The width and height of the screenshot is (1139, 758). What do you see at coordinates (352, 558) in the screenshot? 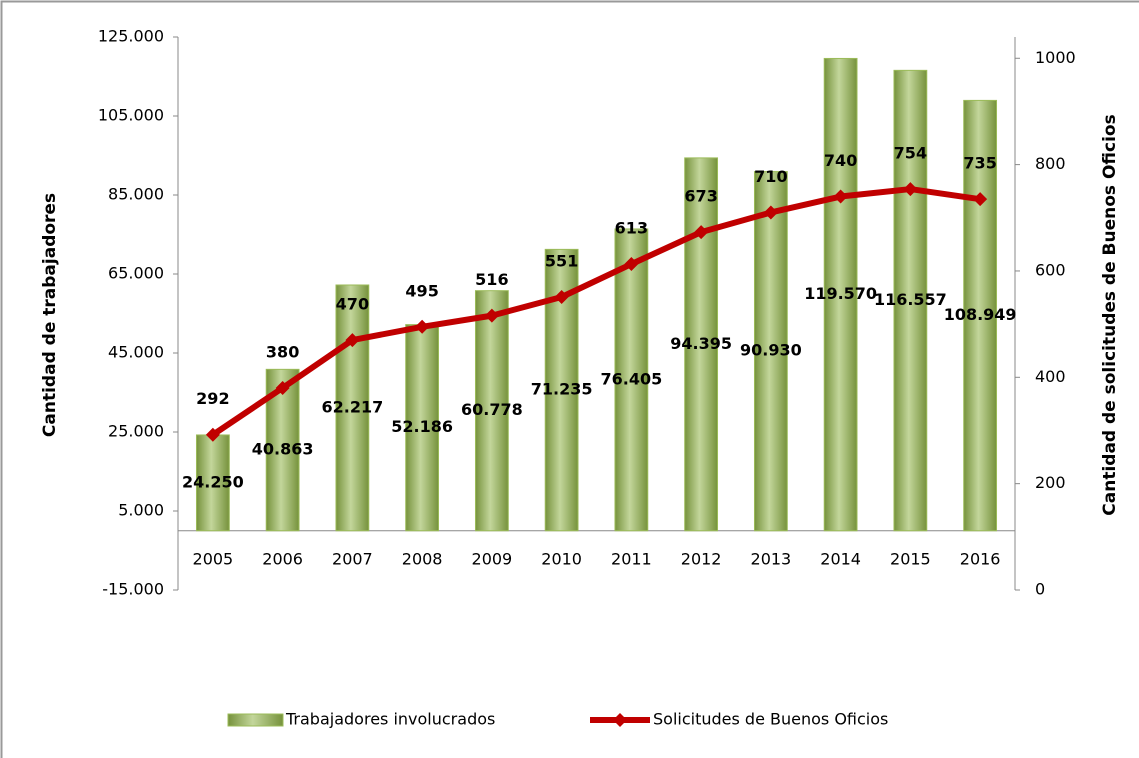
I see `x-tick-label: 2007` at bounding box center [352, 558].